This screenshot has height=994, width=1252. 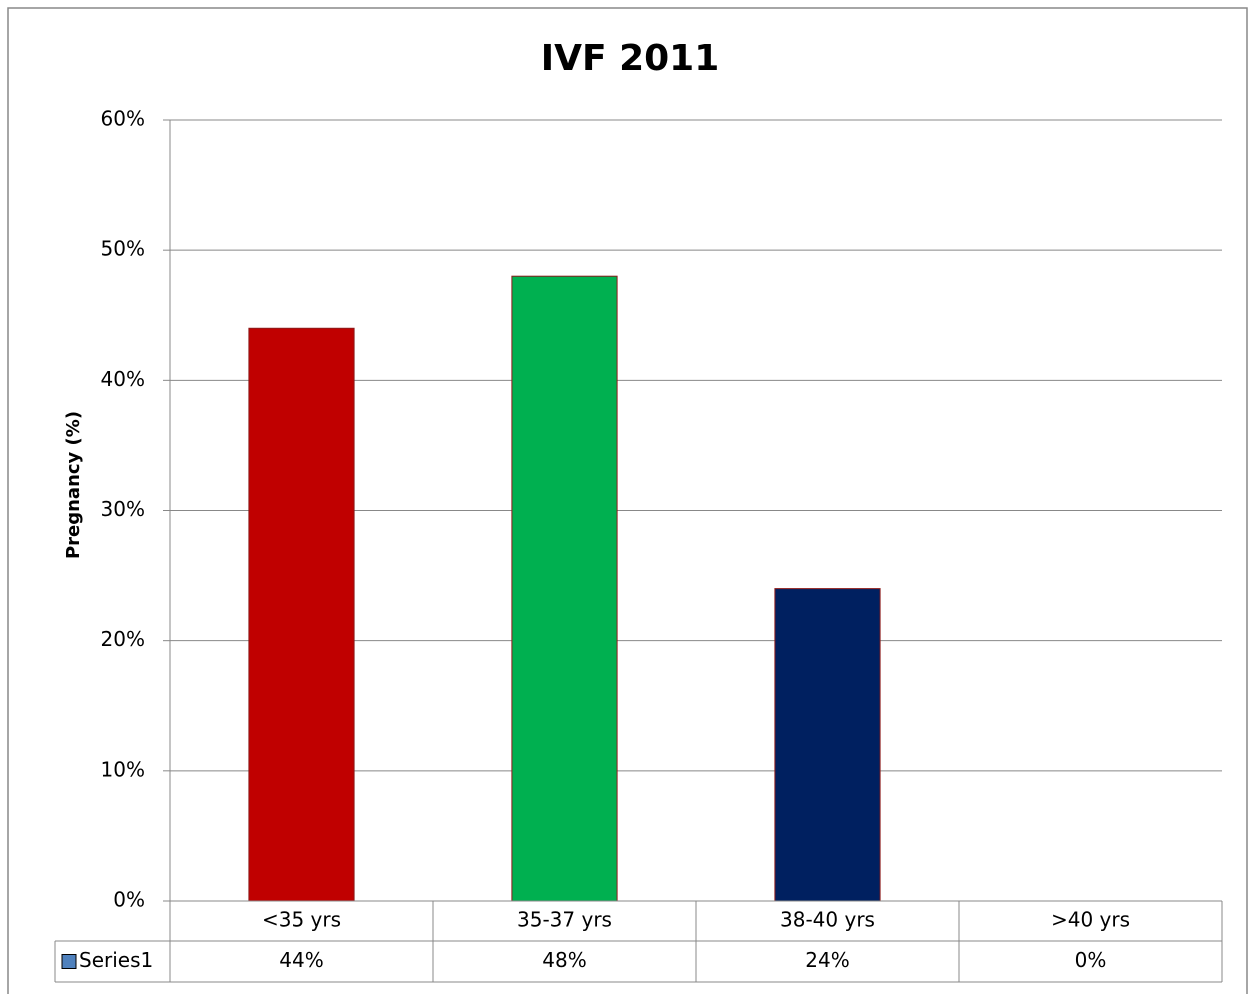 What do you see at coordinates (123, 249) in the screenshot?
I see `y-tick-label: 50%` at bounding box center [123, 249].